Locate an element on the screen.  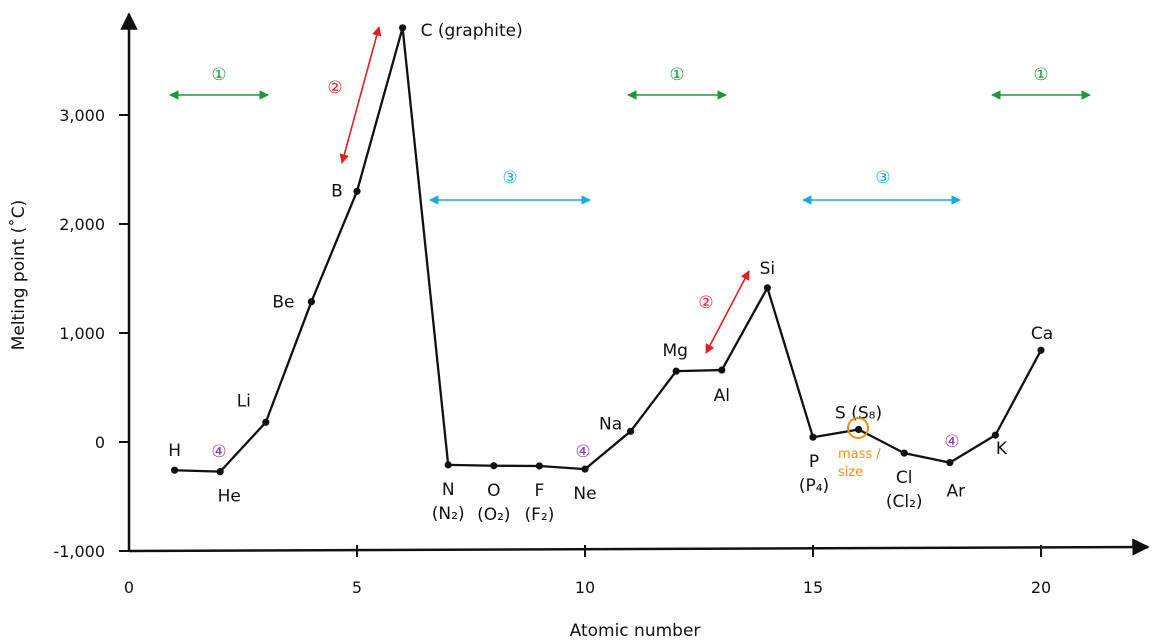
point-label-n: N is located at coordinates (448, 490).